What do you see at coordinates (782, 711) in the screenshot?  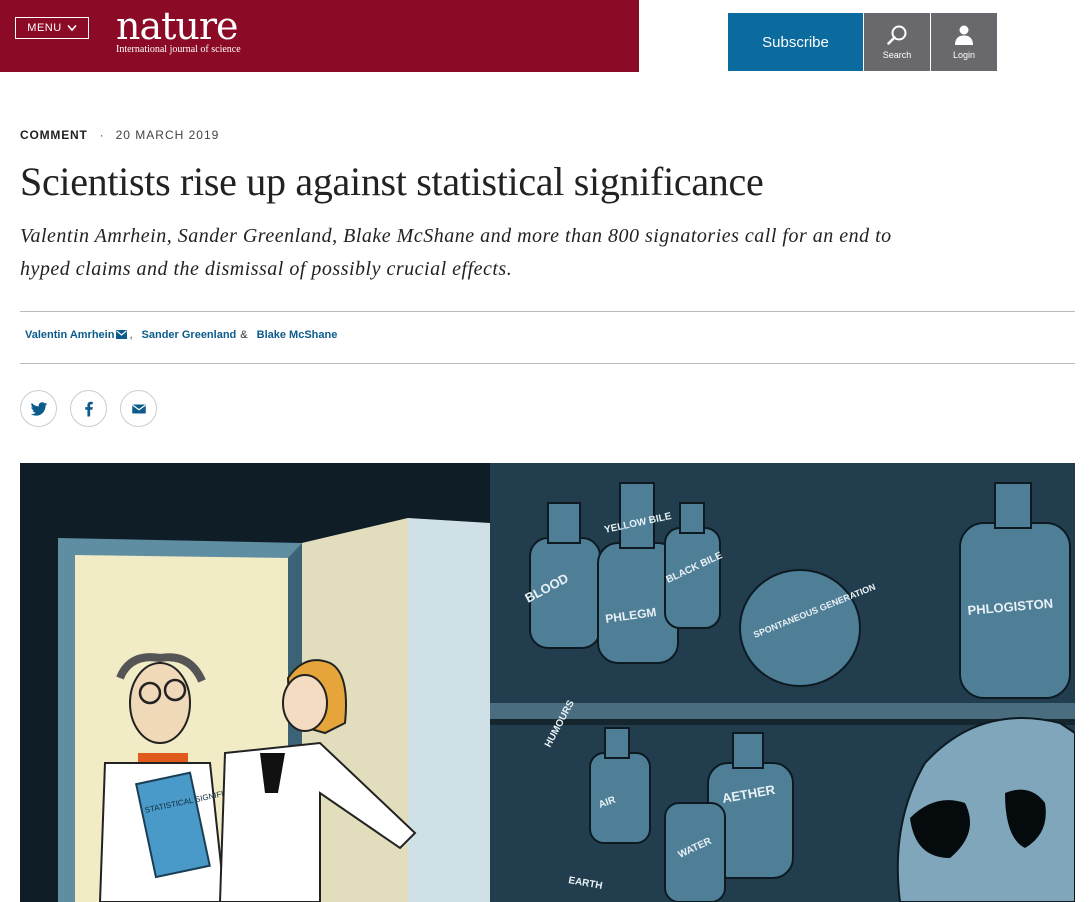 I see `shelf` at bounding box center [782, 711].